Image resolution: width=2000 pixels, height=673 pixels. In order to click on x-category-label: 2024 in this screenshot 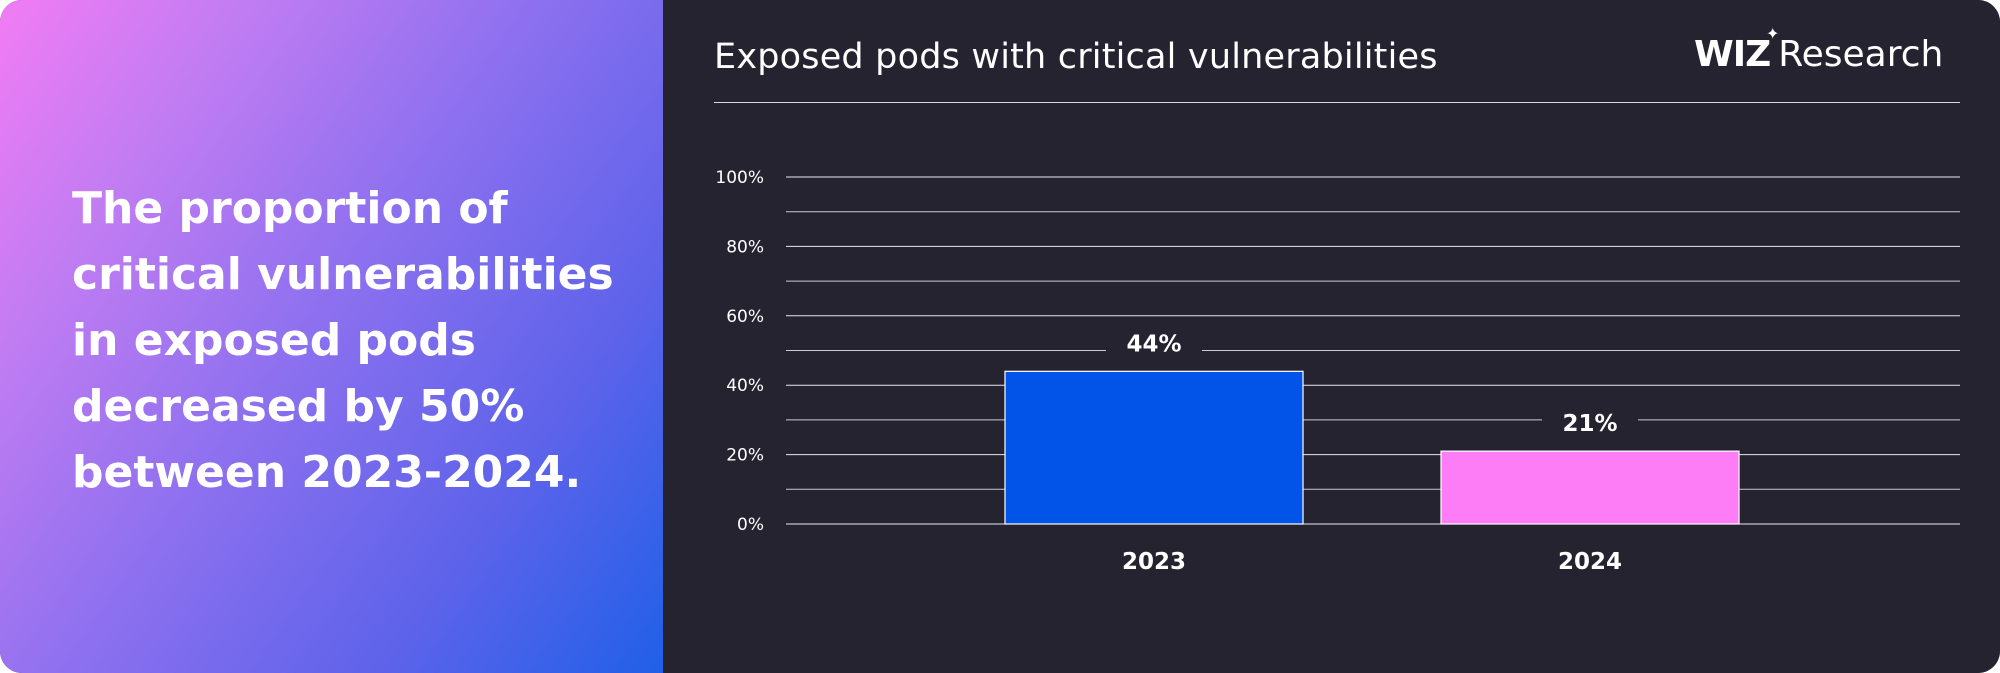, I will do `click(1590, 562)`.